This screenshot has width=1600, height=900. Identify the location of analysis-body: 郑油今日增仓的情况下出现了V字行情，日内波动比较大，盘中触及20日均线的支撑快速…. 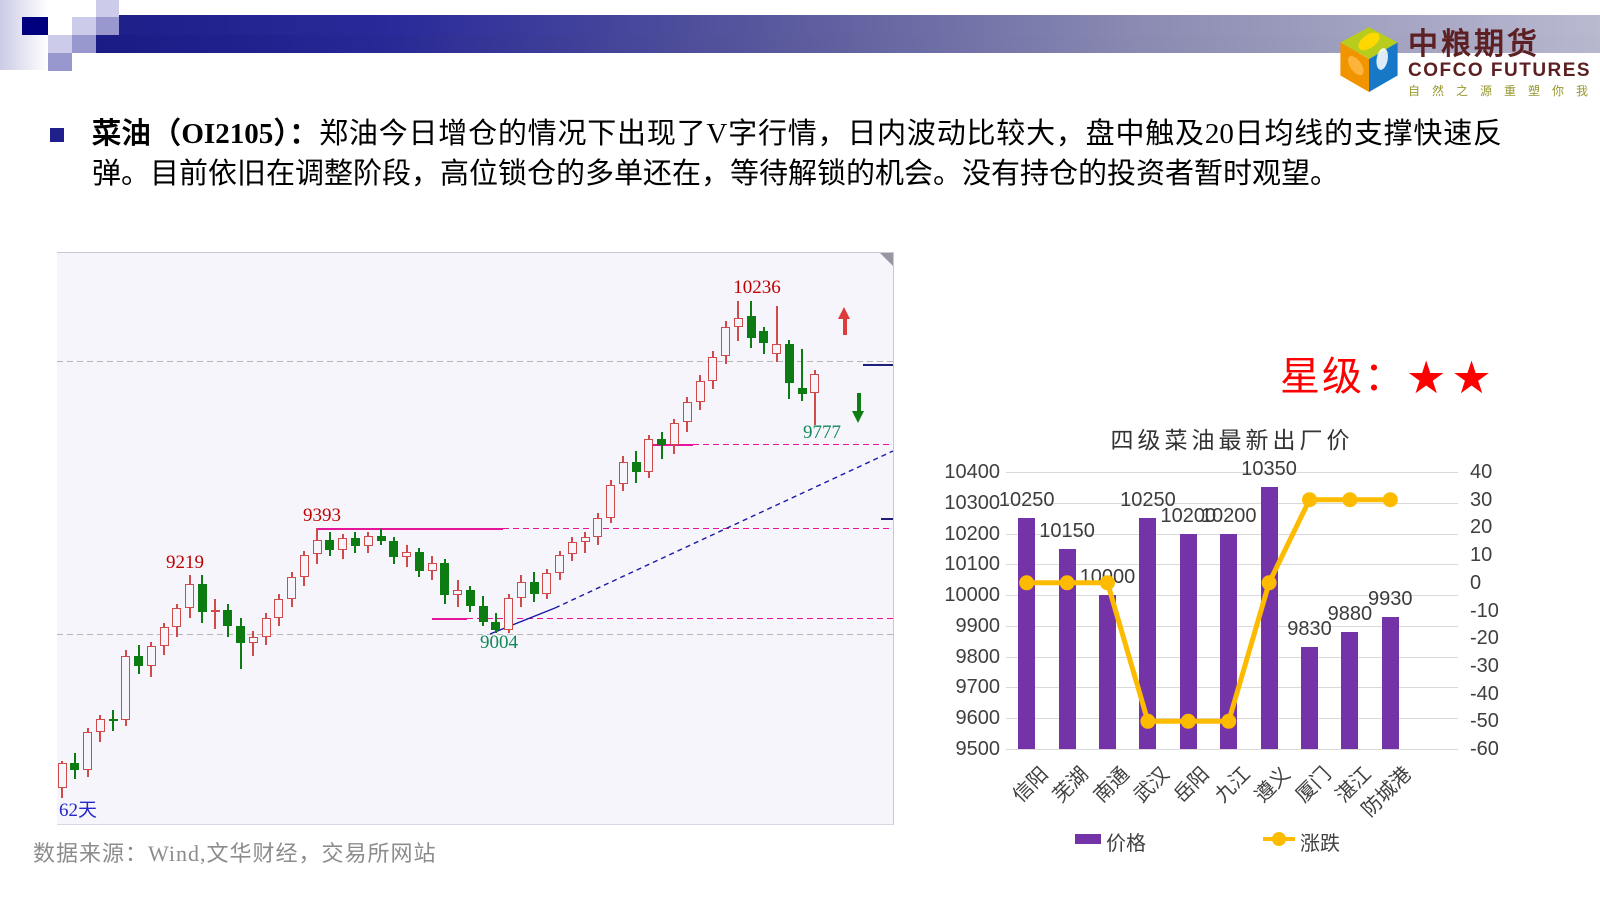
(797, 154).